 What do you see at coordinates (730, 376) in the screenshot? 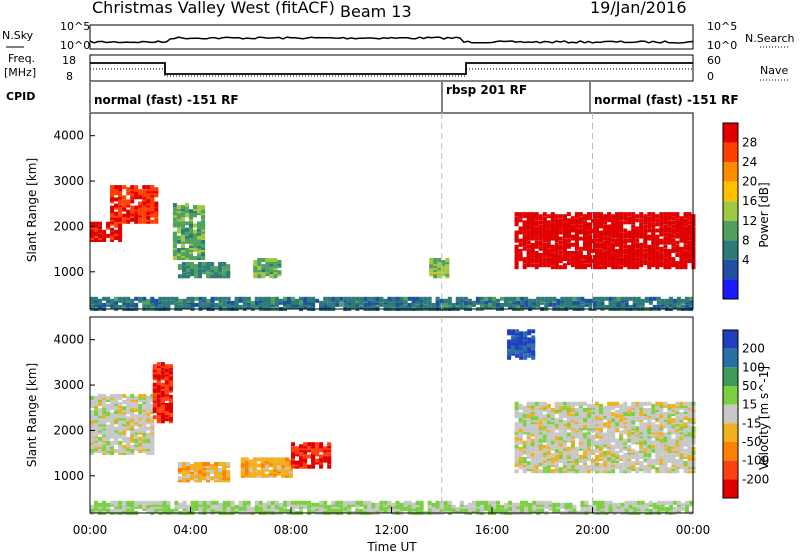
I see `colorbar-swatch` at bounding box center [730, 376].